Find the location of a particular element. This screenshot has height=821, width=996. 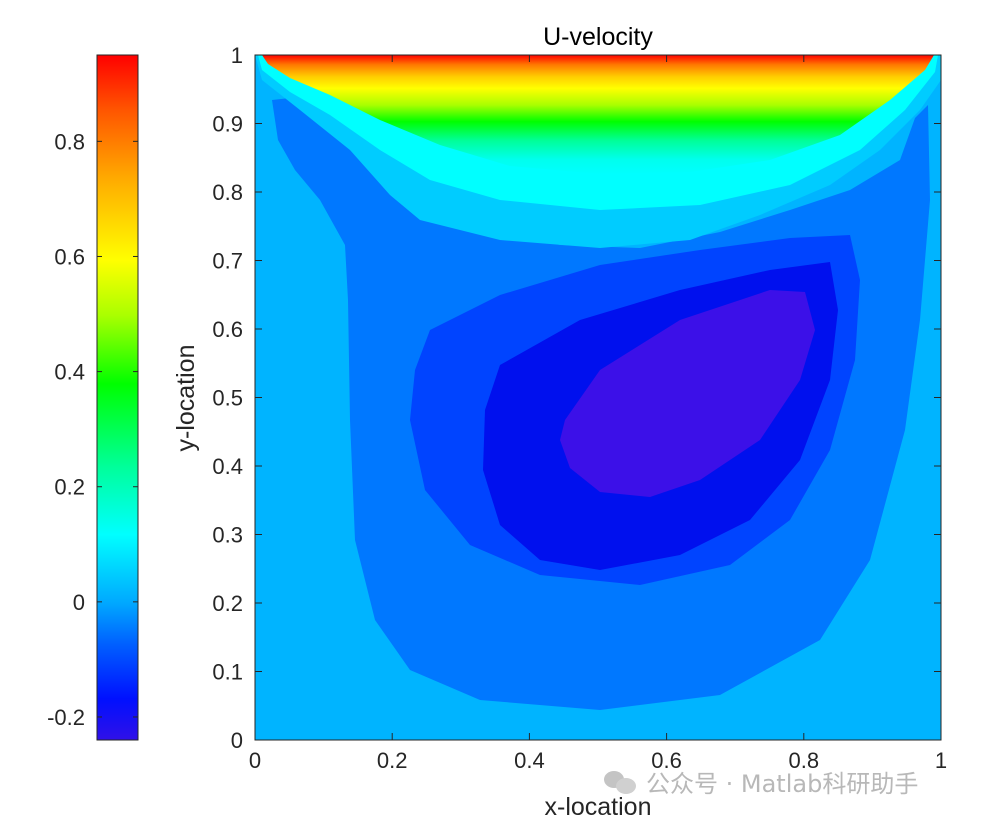

colorbar-tick-label: 0.8 is located at coordinates (69, 141).